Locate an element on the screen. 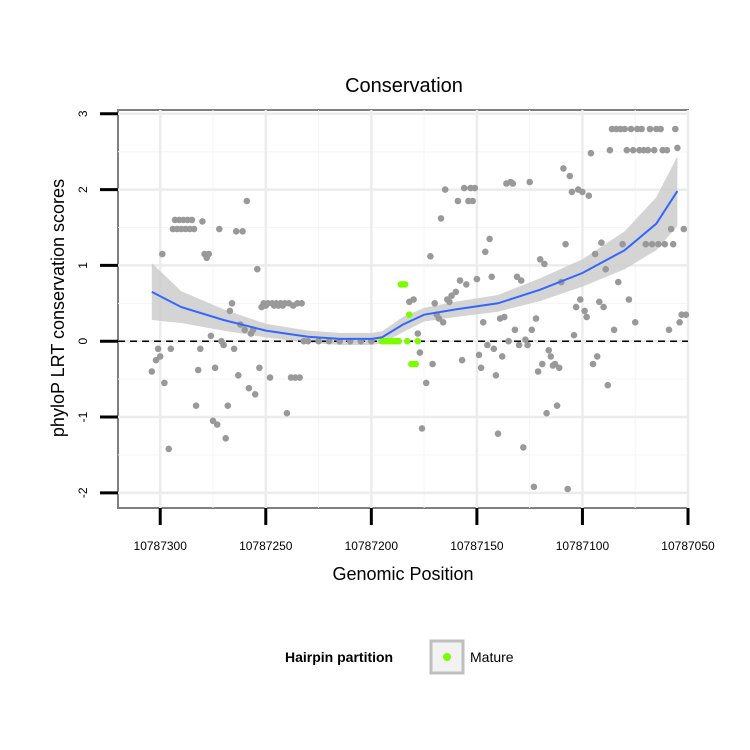 The height and width of the screenshot is (750, 750). y-tick-label: 3 is located at coordinates (83, 113).